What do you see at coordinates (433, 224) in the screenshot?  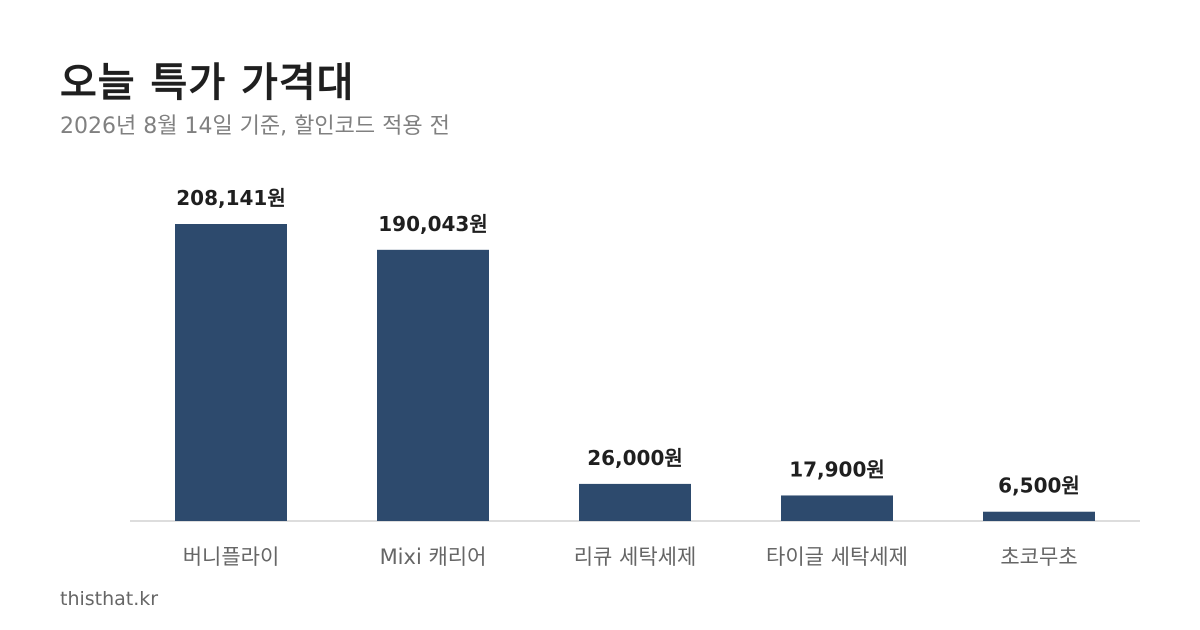 I see `value-label-2: 190,043원` at bounding box center [433, 224].